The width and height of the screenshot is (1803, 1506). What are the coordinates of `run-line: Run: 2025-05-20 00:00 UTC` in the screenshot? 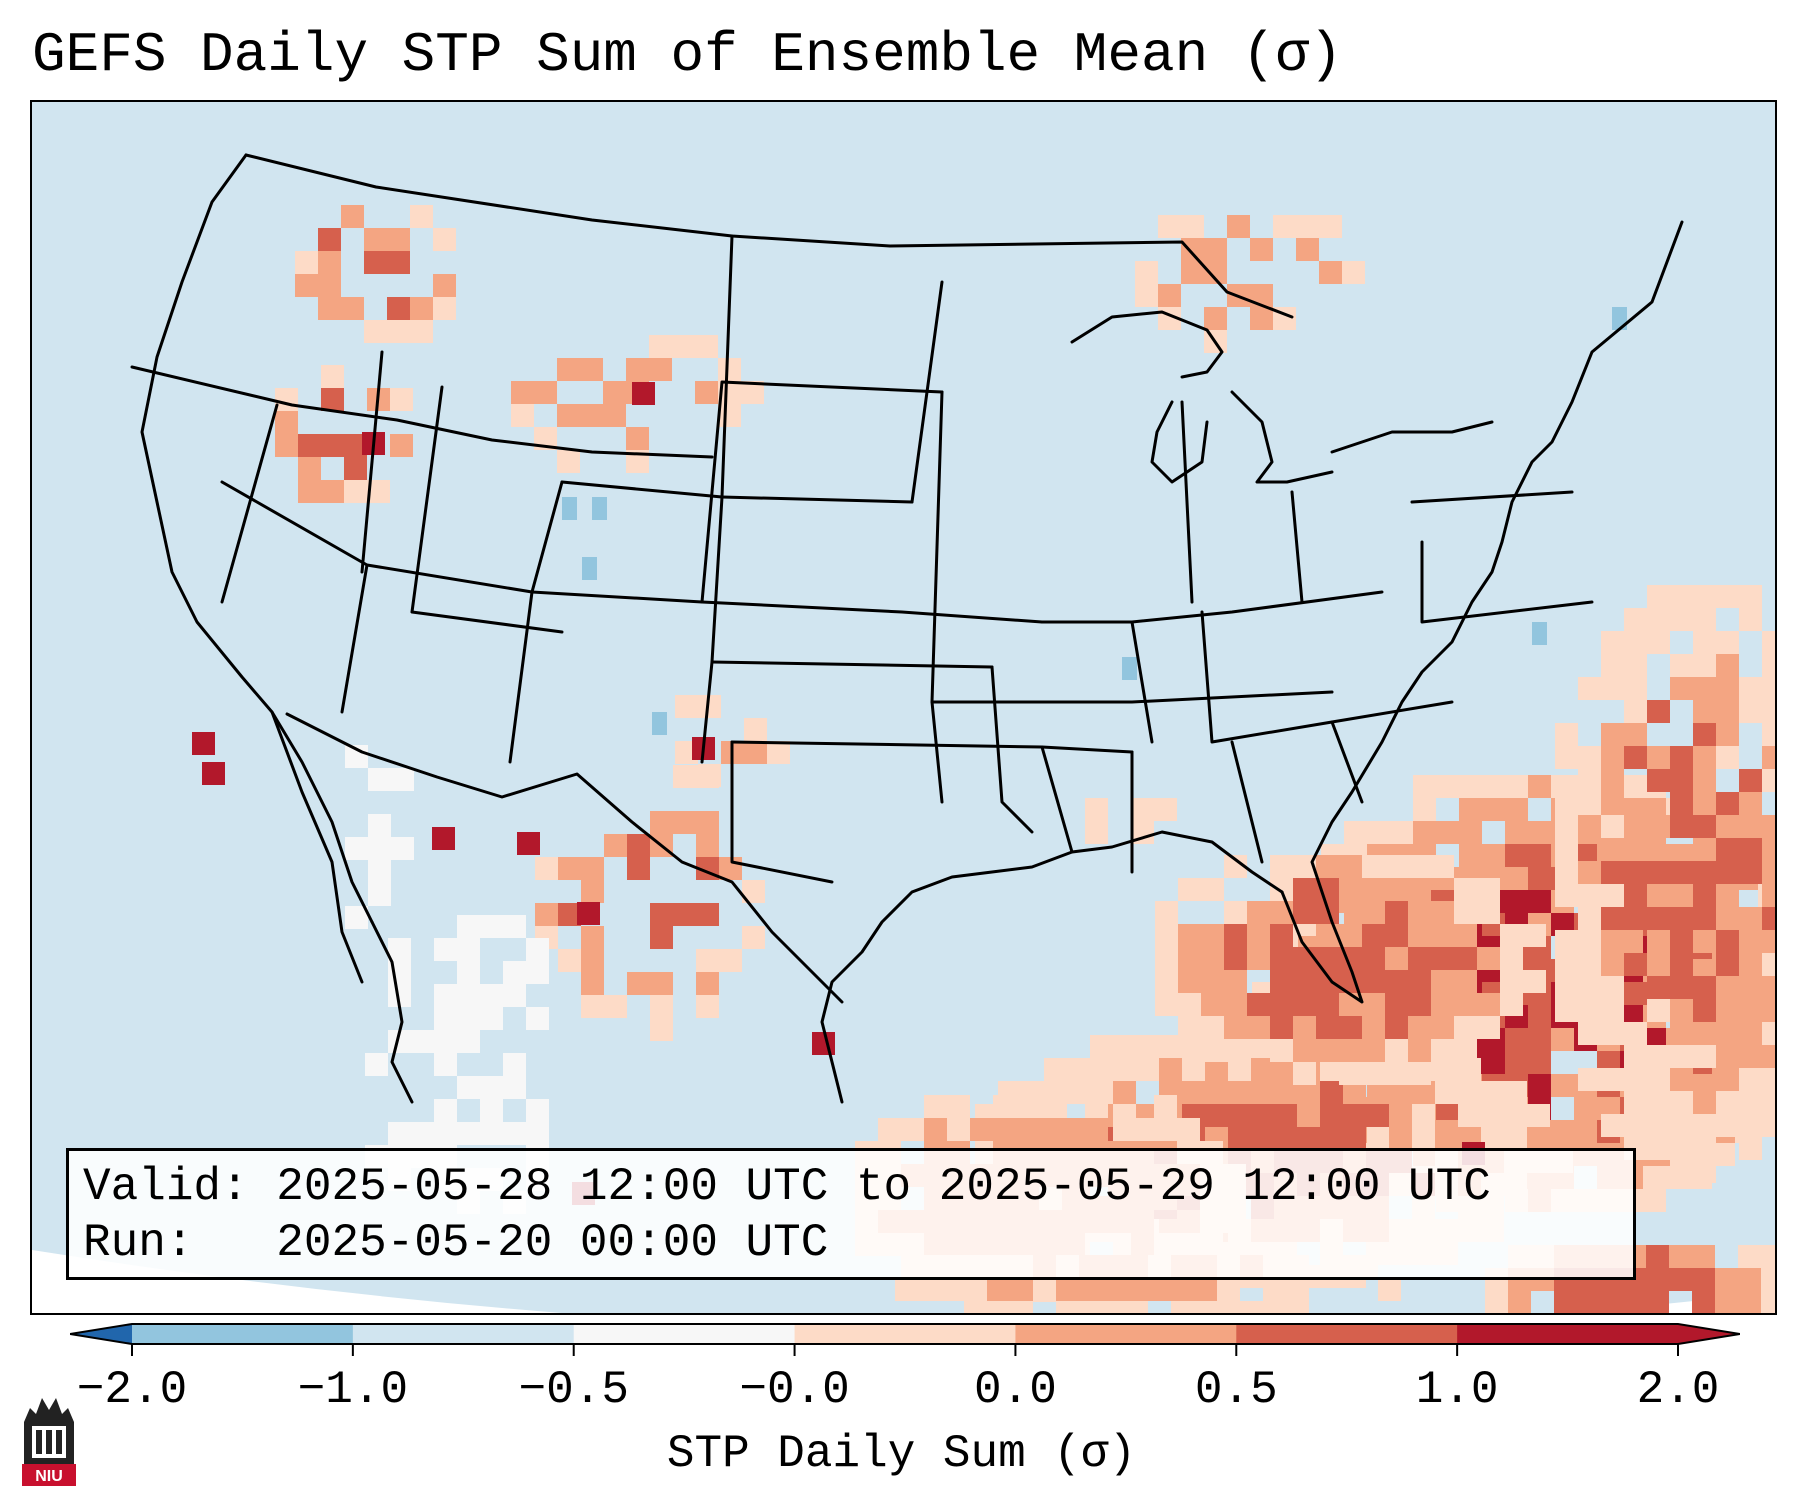 It's located at (851, 1243).